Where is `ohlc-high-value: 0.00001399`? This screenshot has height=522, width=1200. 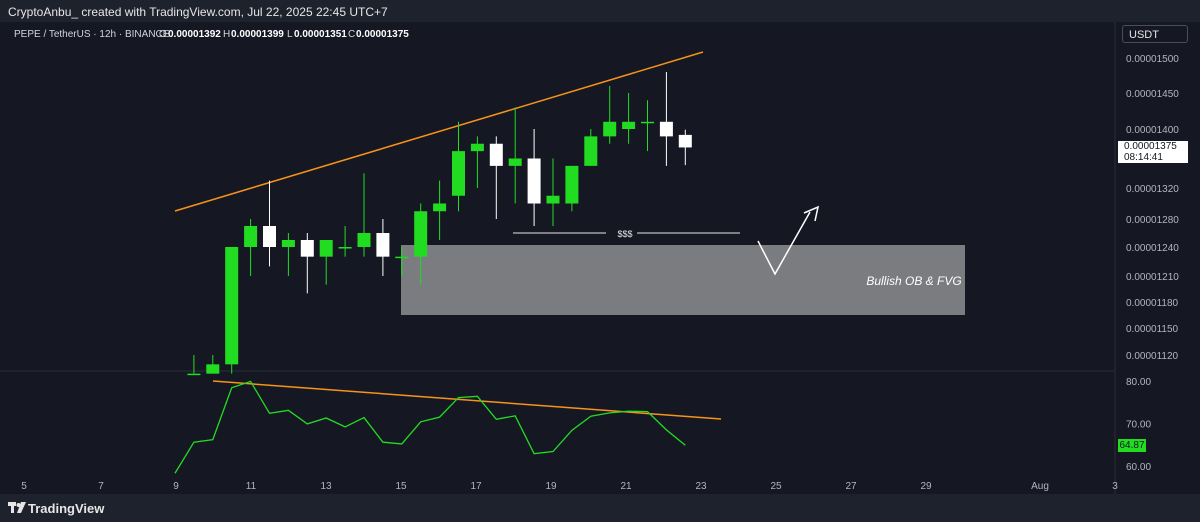
ohlc-high-value: 0.00001399 is located at coordinates (257, 34).